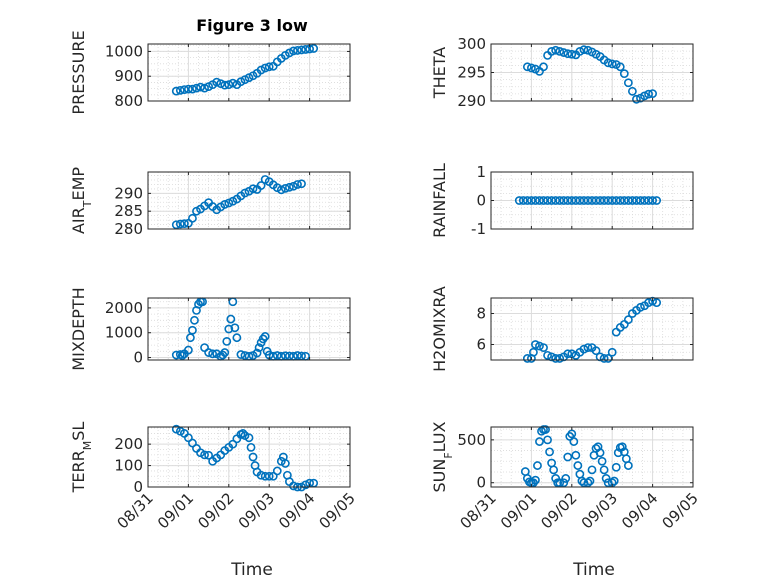 The image size is (778, 583). I want to click on subplot-6: 6 8 H2OMIXRA, so click(562, 329).